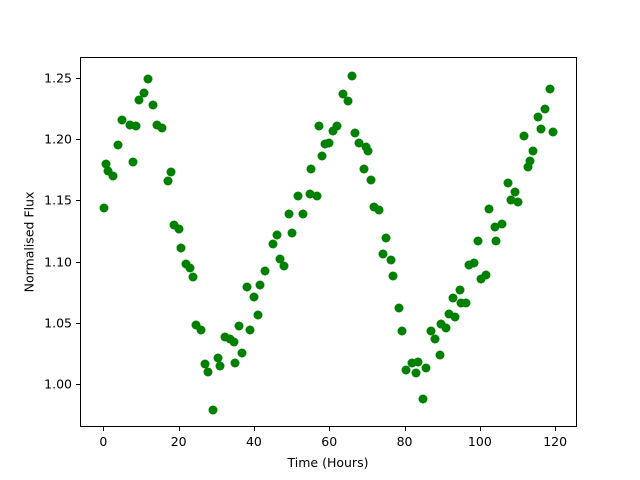 The image size is (640, 480). What do you see at coordinates (58, 262) in the screenshot?
I see `y-tick-label: 1.10` at bounding box center [58, 262].